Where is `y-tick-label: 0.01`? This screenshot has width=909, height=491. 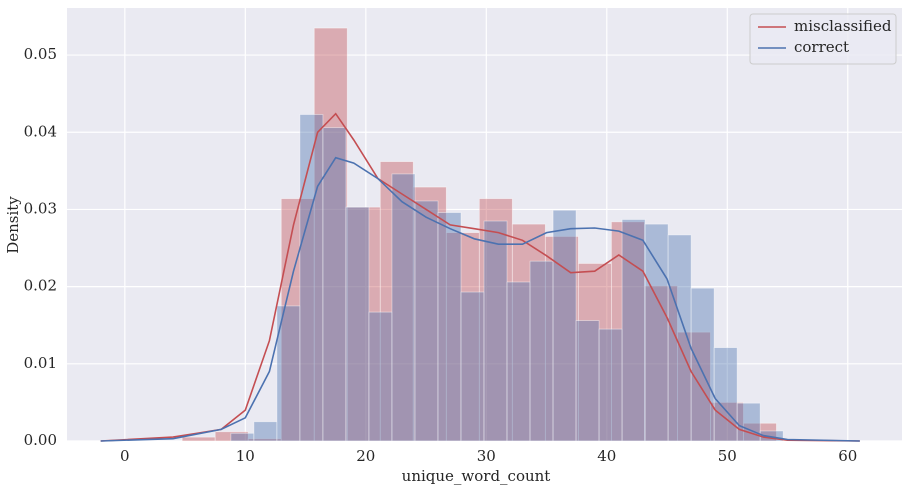
y-tick-label: 0.01 is located at coordinates (40, 363).